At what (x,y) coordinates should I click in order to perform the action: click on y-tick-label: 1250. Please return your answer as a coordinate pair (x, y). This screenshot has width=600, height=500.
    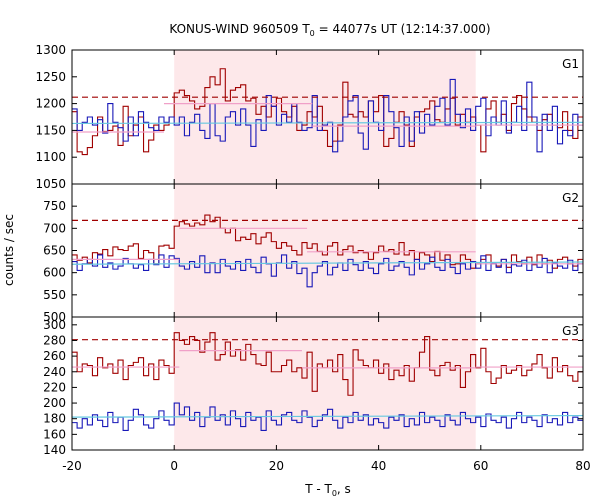
    Looking at the image, I should click on (50, 77).